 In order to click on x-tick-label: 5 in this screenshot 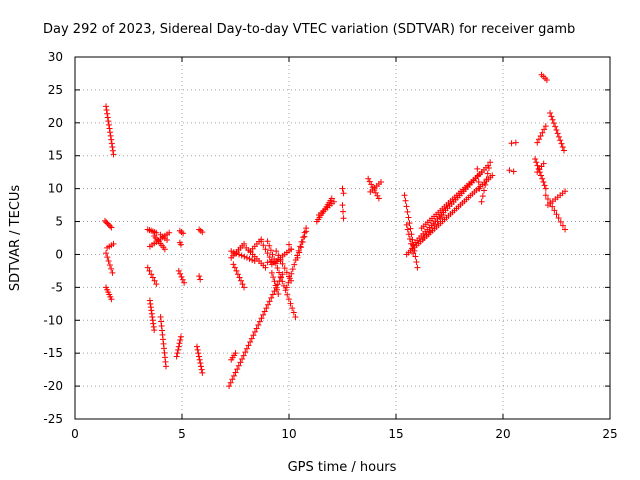, I will do `click(182, 434)`.